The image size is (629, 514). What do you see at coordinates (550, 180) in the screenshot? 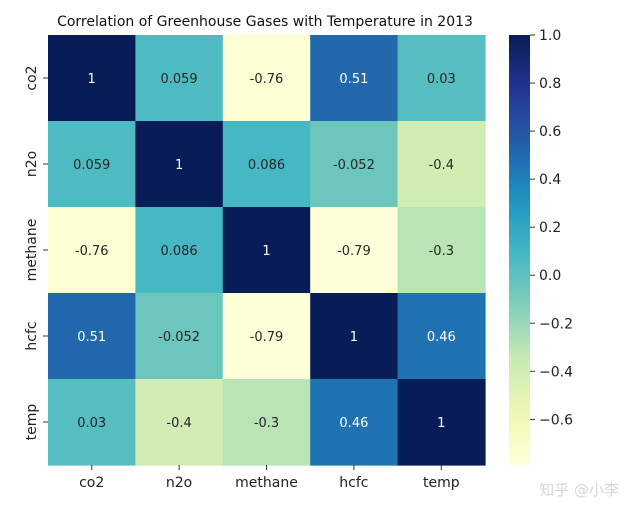
I see `colorbar-tick-label: 0.4` at bounding box center [550, 180].